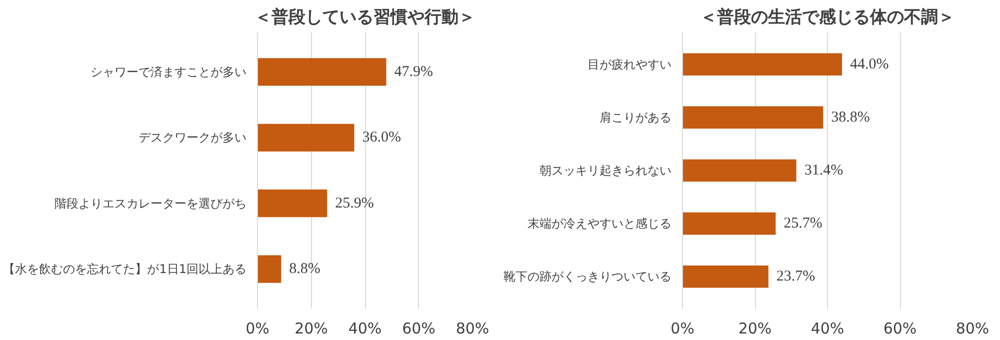  I want to click on y-tick-label: 朝スッキリ起きられない, so click(606, 171).